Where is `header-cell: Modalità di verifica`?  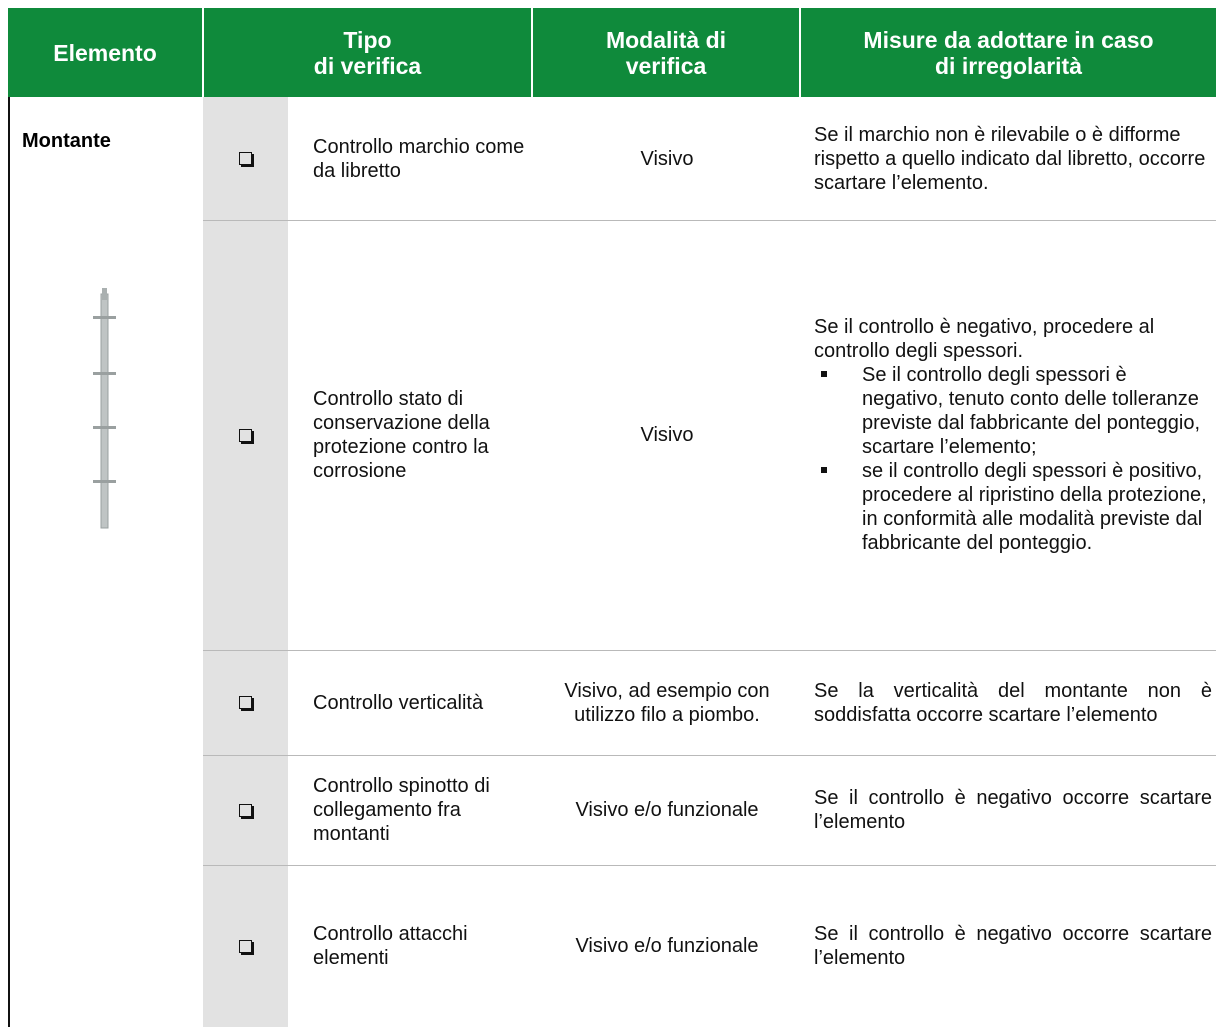
header-cell: Modalità di verifica is located at coordinates (666, 52).